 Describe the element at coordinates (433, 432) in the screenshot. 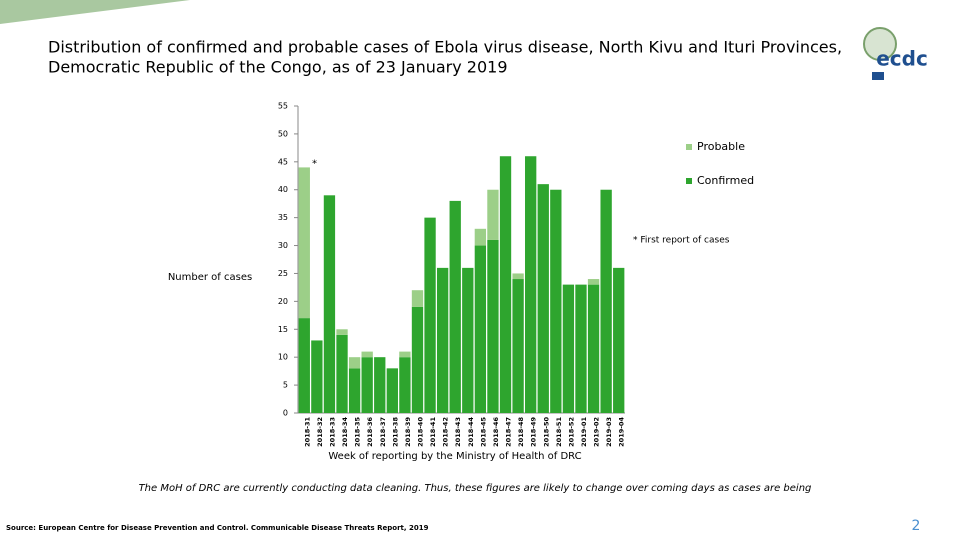

I see `x-tick-label: 2018-41` at that location.